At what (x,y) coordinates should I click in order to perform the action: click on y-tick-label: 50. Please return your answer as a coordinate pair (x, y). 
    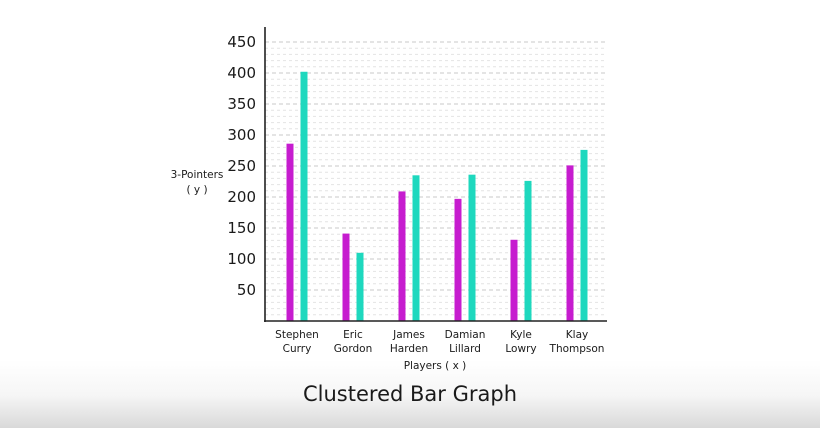
    Looking at the image, I should click on (246, 290).